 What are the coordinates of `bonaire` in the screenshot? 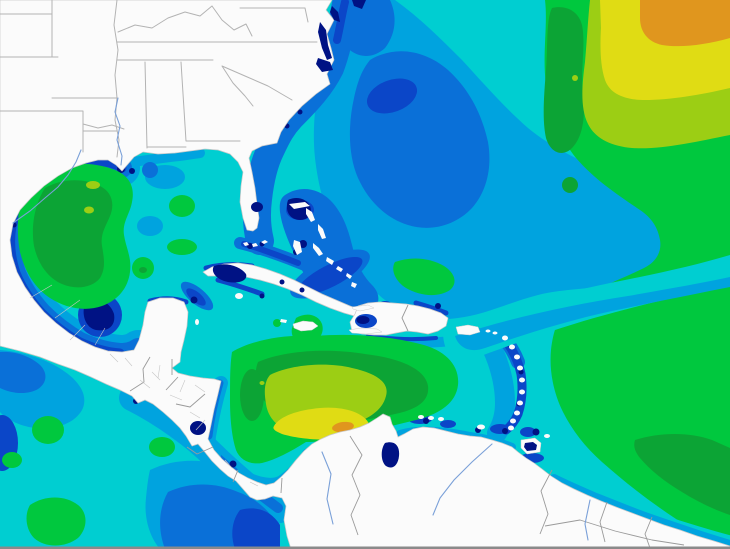 It's located at (441, 419).